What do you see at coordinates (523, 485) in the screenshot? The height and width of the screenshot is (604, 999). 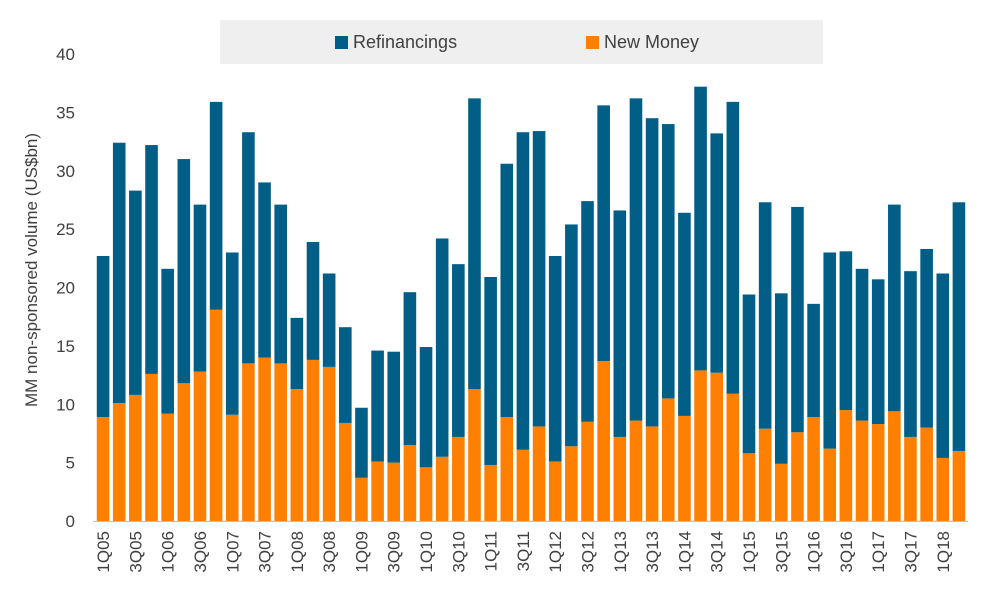 I see `bar-new-money-3q11` at bounding box center [523, 485].